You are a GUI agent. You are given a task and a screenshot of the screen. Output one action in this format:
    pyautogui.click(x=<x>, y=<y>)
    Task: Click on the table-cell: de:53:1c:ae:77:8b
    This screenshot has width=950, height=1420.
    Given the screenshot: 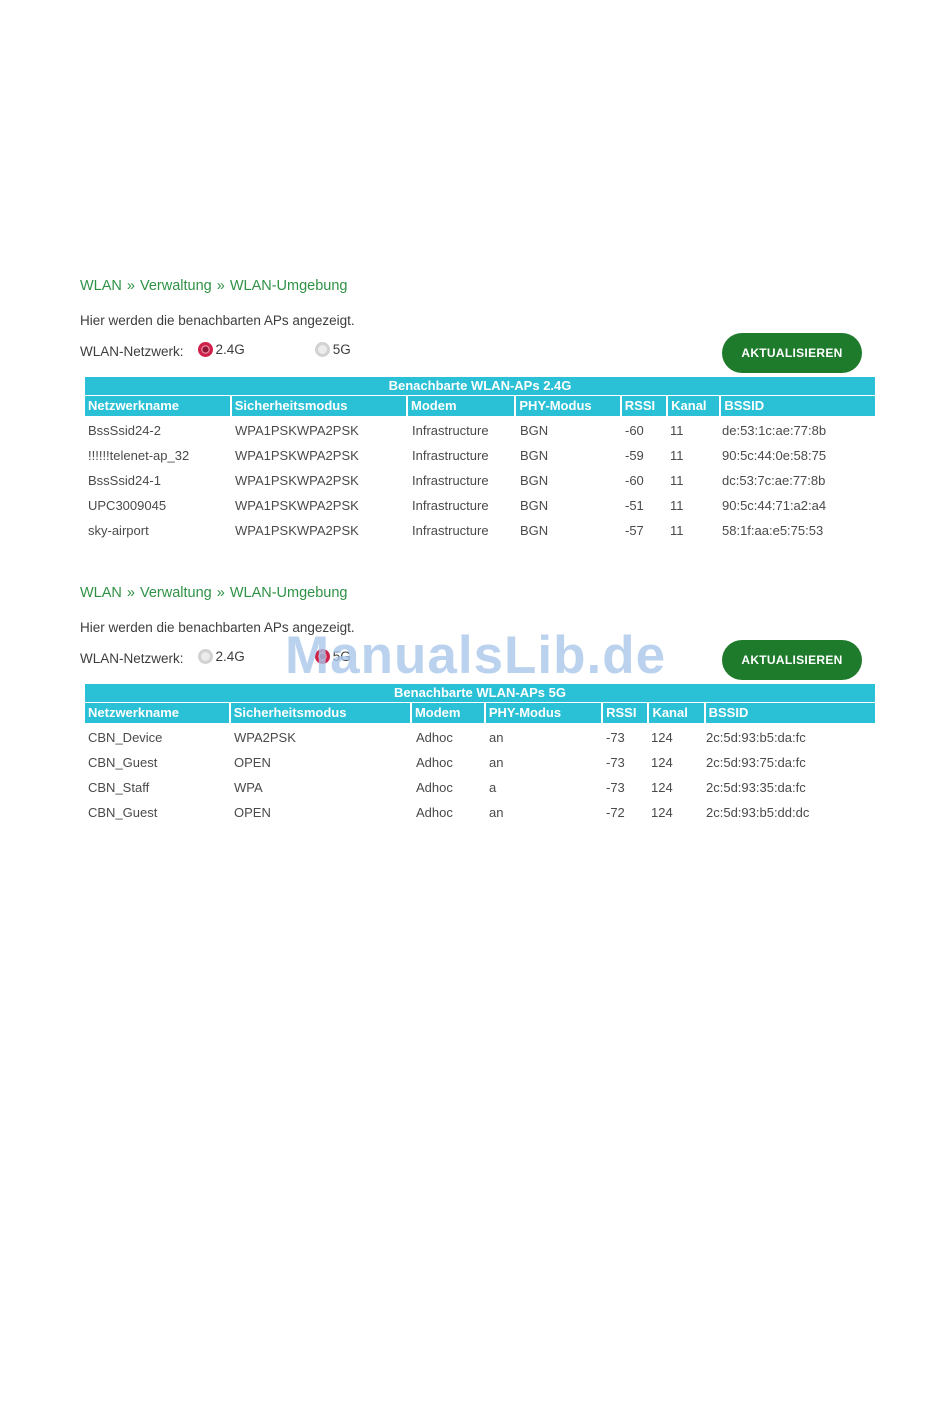 What is the action you would take?
    pyautogui.click(x=774, y=430)
    